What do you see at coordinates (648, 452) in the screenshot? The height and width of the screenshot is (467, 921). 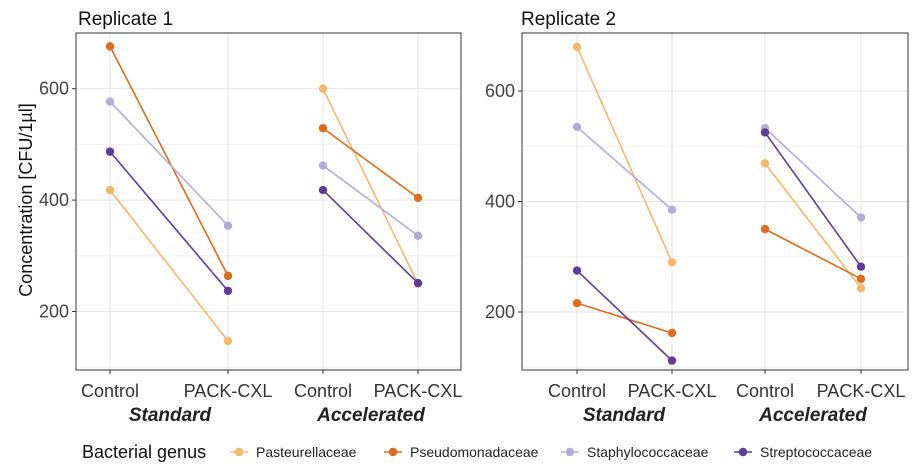 I see `legend-label: Staphylococcaceae` at bounding box center [648, 452].